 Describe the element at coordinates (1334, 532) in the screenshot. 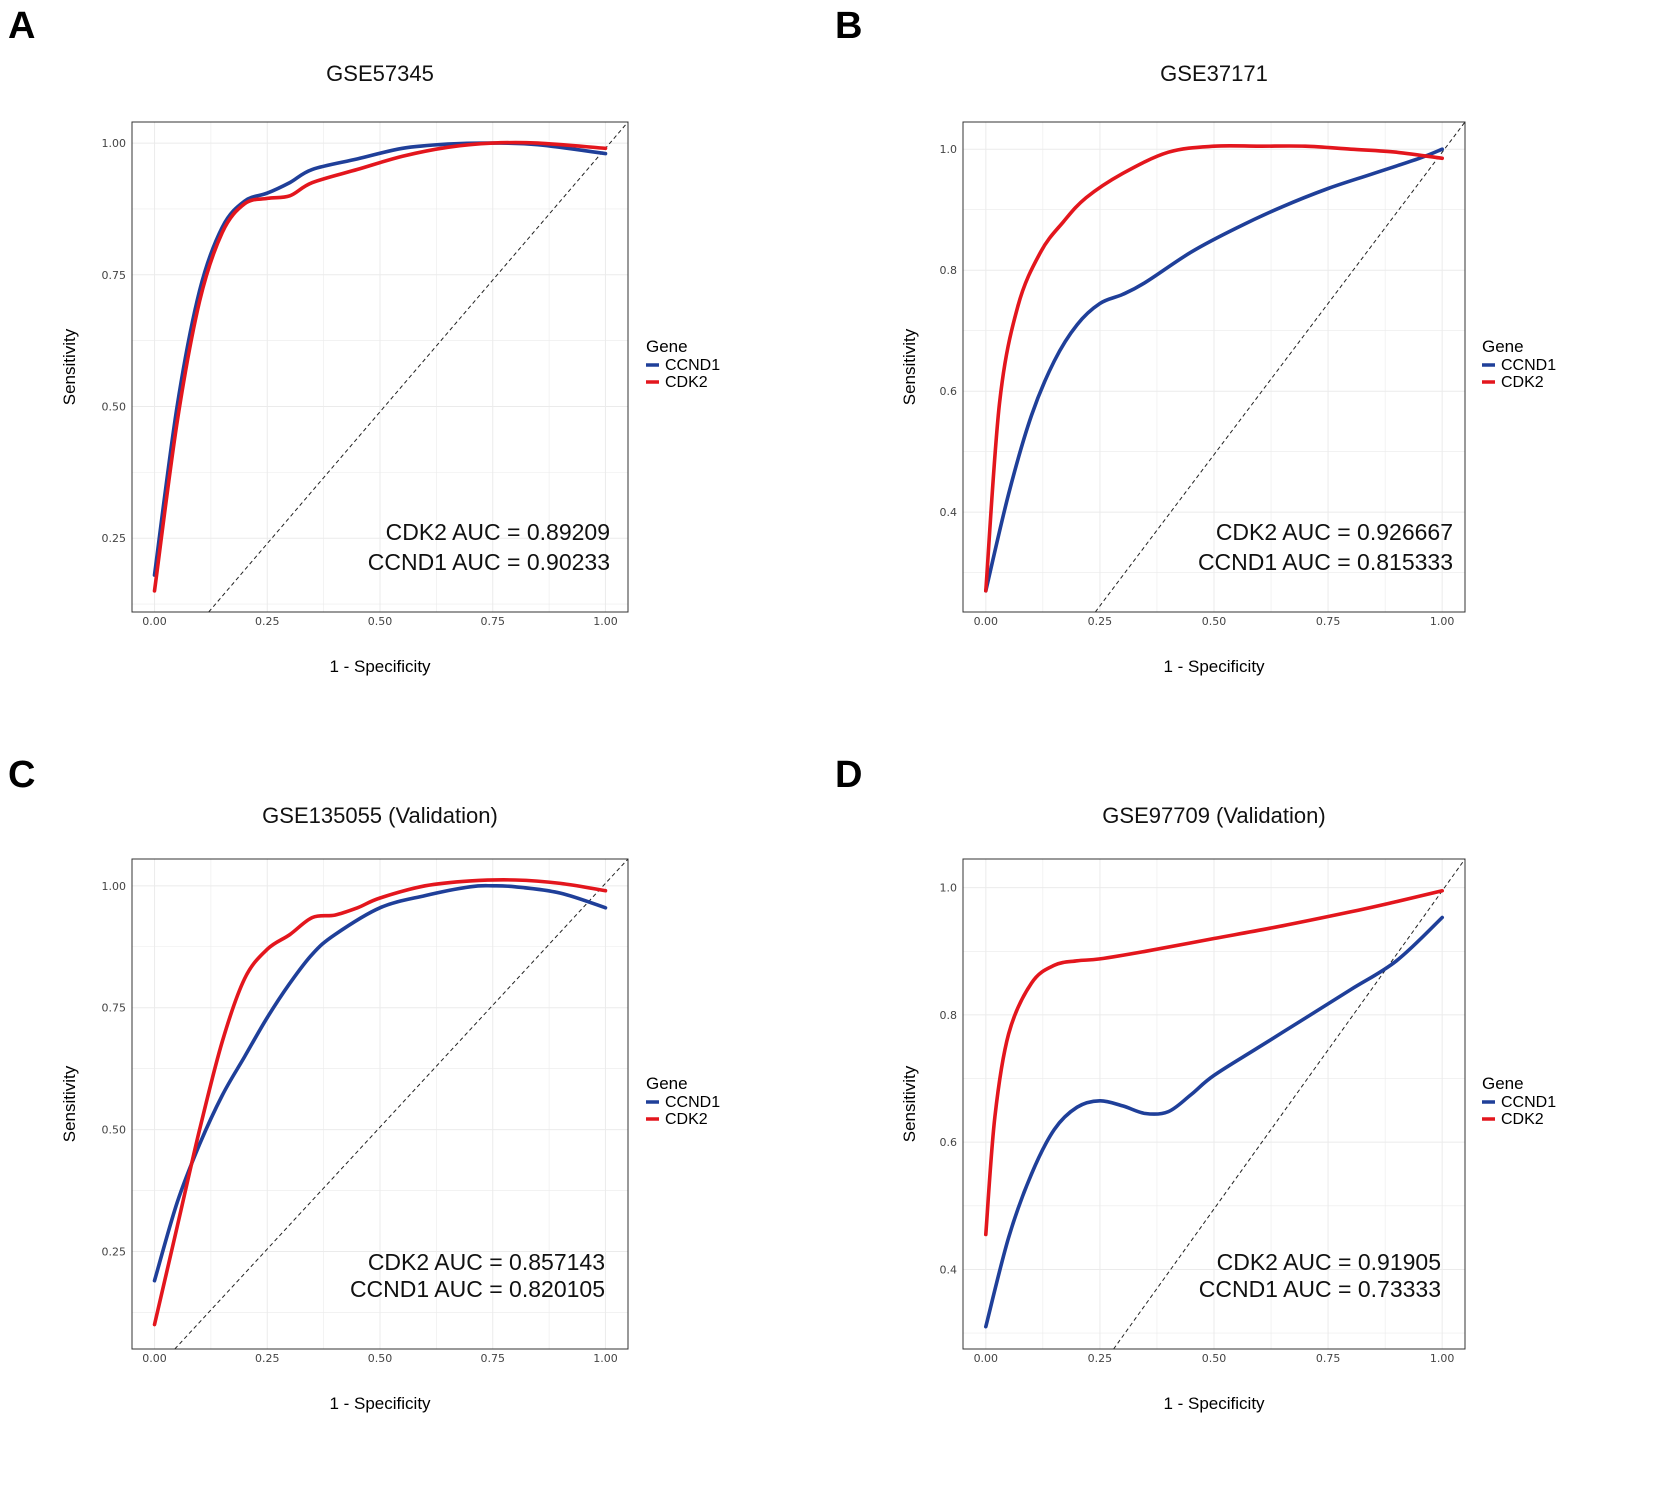

I see `auc-annotation-cdk2: CDK2 AUC = 0.926667` at that location.